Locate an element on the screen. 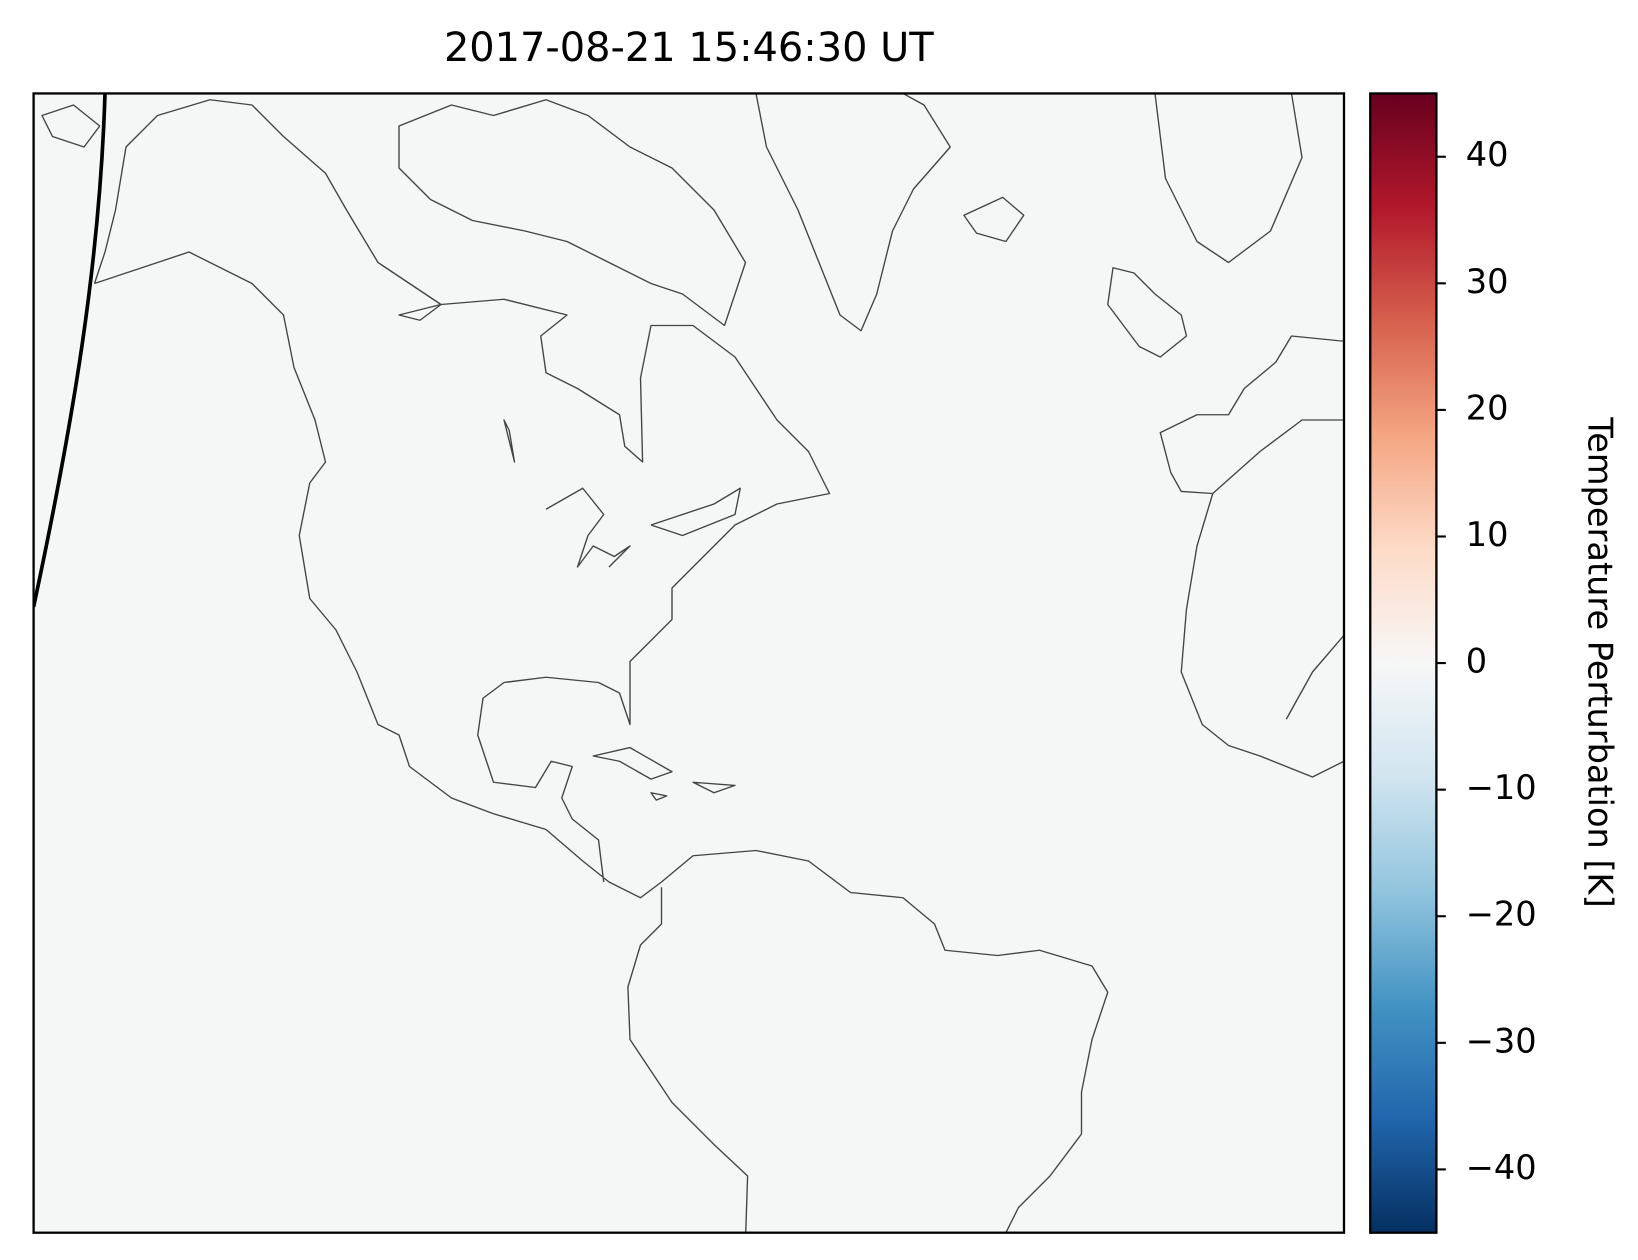 The image size is (1638, 1260). title: 2017-08-21 15:46:30 UT is located at coordinates (689, 48).